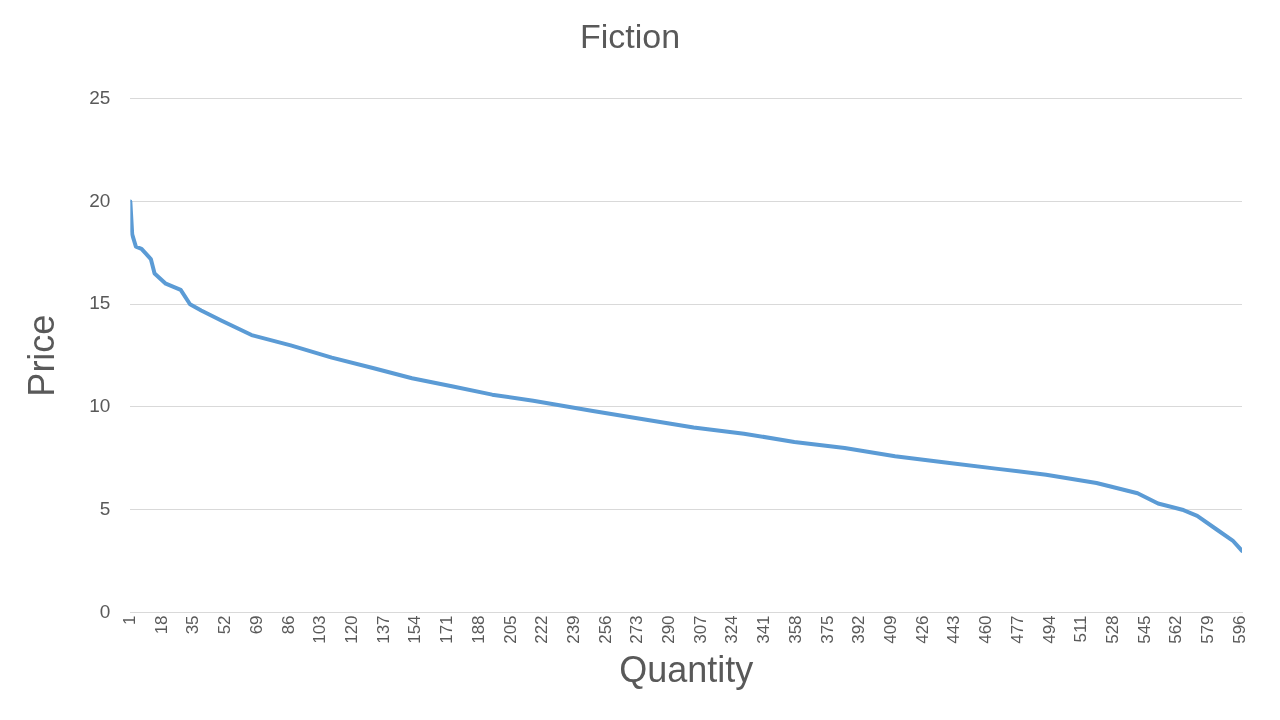  What do you see at coordinates (1017, 629) in the screenshot?
I see `x-tick-label: 477` at bounding box center [1017, 629].